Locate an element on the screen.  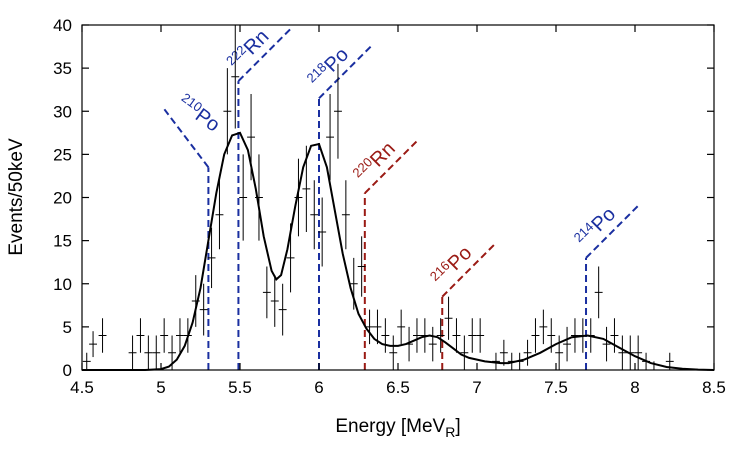
isotope-label: 210Po is located at coordinates (198, 113).